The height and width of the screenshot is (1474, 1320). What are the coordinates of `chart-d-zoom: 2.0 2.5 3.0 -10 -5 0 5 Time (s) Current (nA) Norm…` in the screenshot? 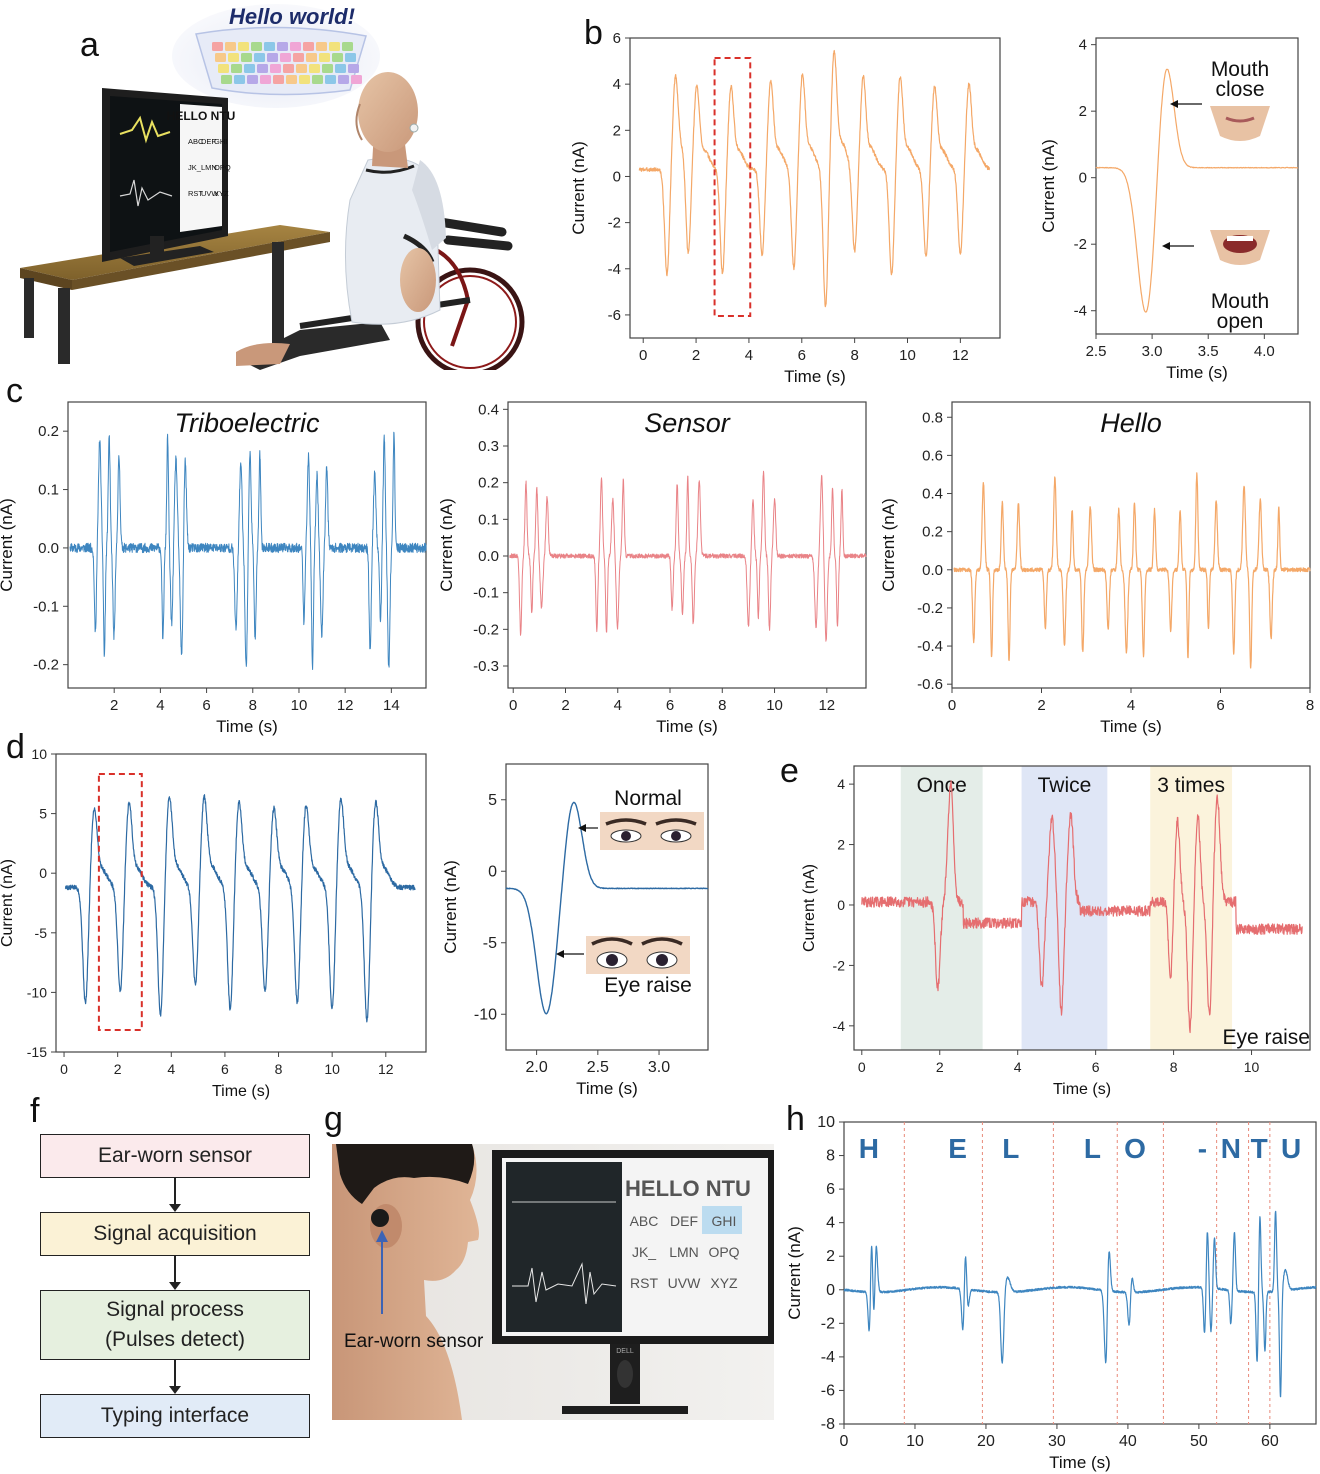 It's located at (575, 930).